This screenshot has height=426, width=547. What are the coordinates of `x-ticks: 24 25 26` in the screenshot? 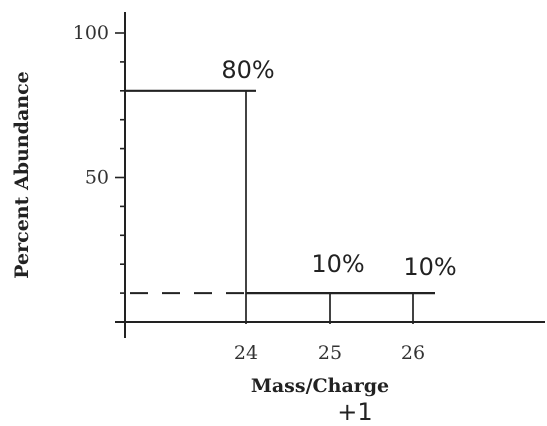 It's located at (329, 353).